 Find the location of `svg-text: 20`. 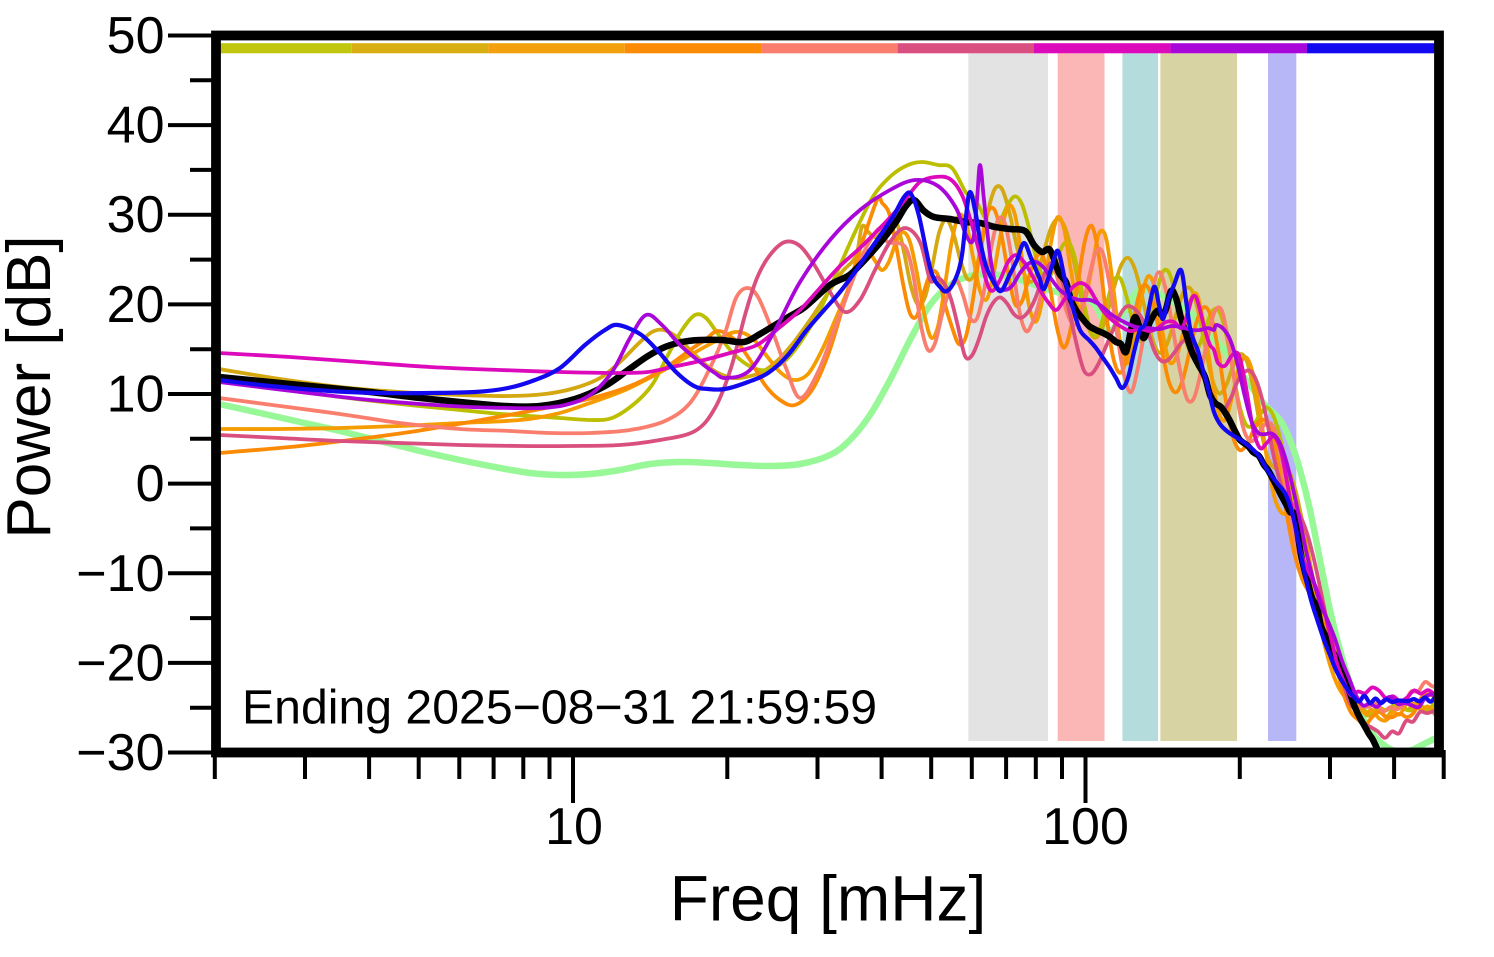

svg-text: 20 is located at coordinates (136, 305).